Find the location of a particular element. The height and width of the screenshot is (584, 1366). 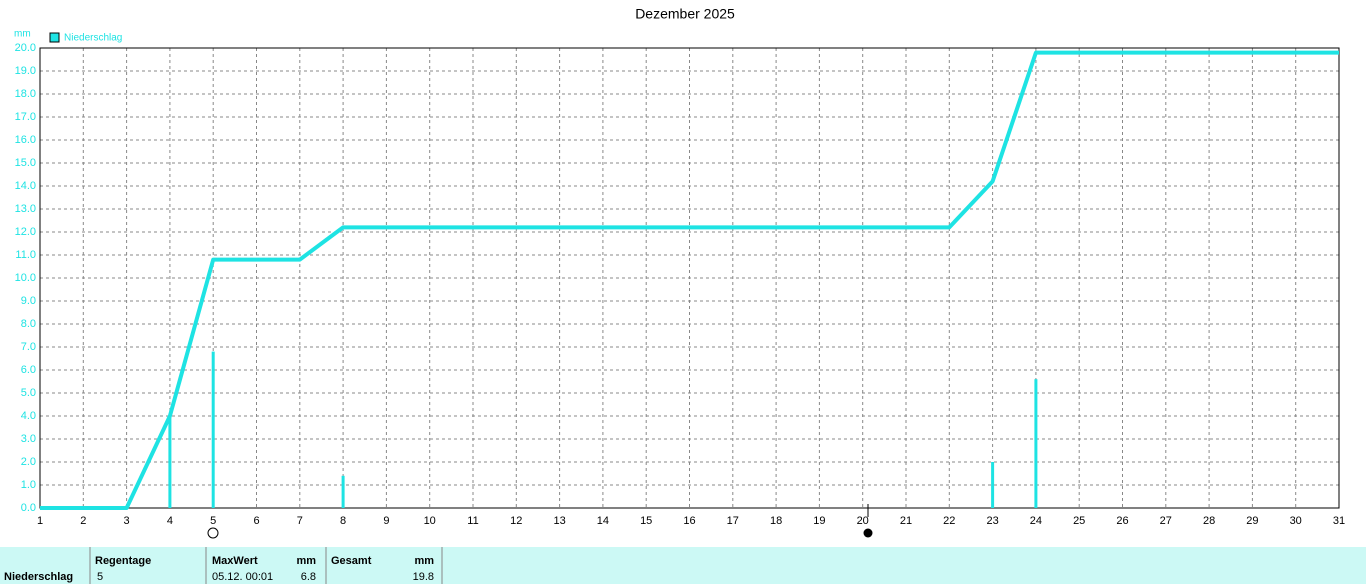

y-tick-label: 17.0 is located at coordinates (25, 117).